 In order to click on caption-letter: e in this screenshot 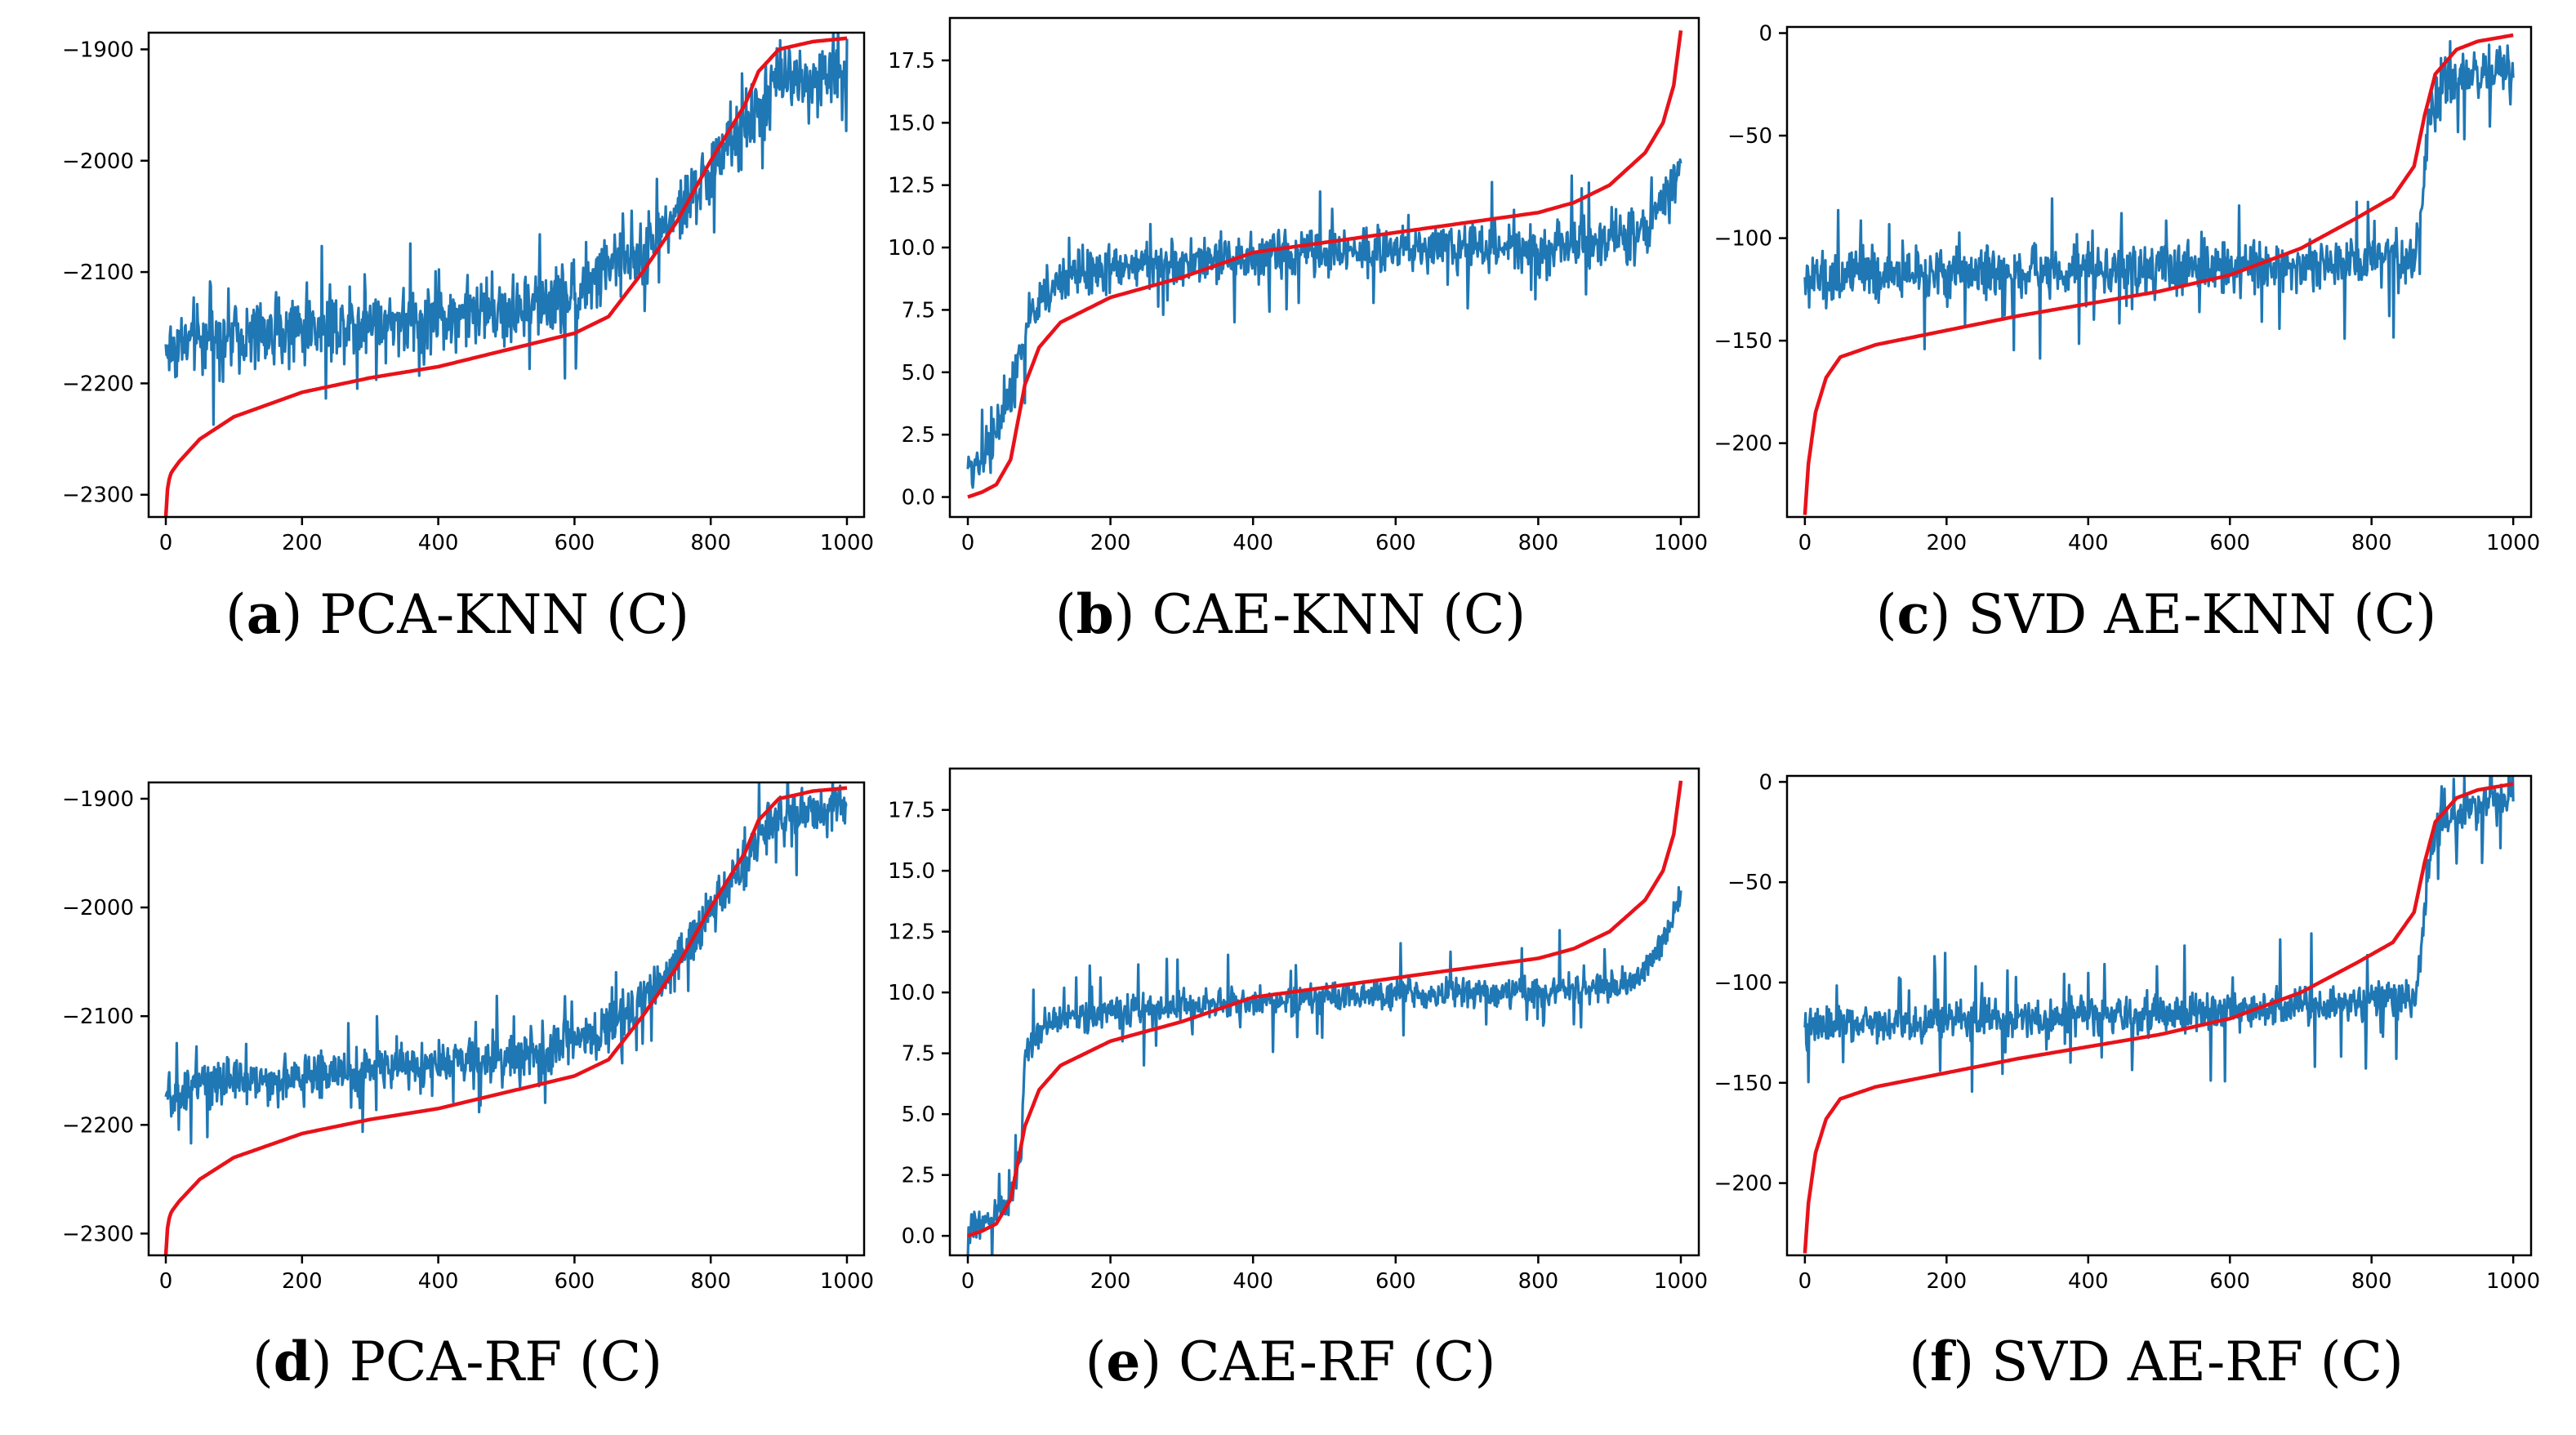, I will do `click(1123, 1361)`.